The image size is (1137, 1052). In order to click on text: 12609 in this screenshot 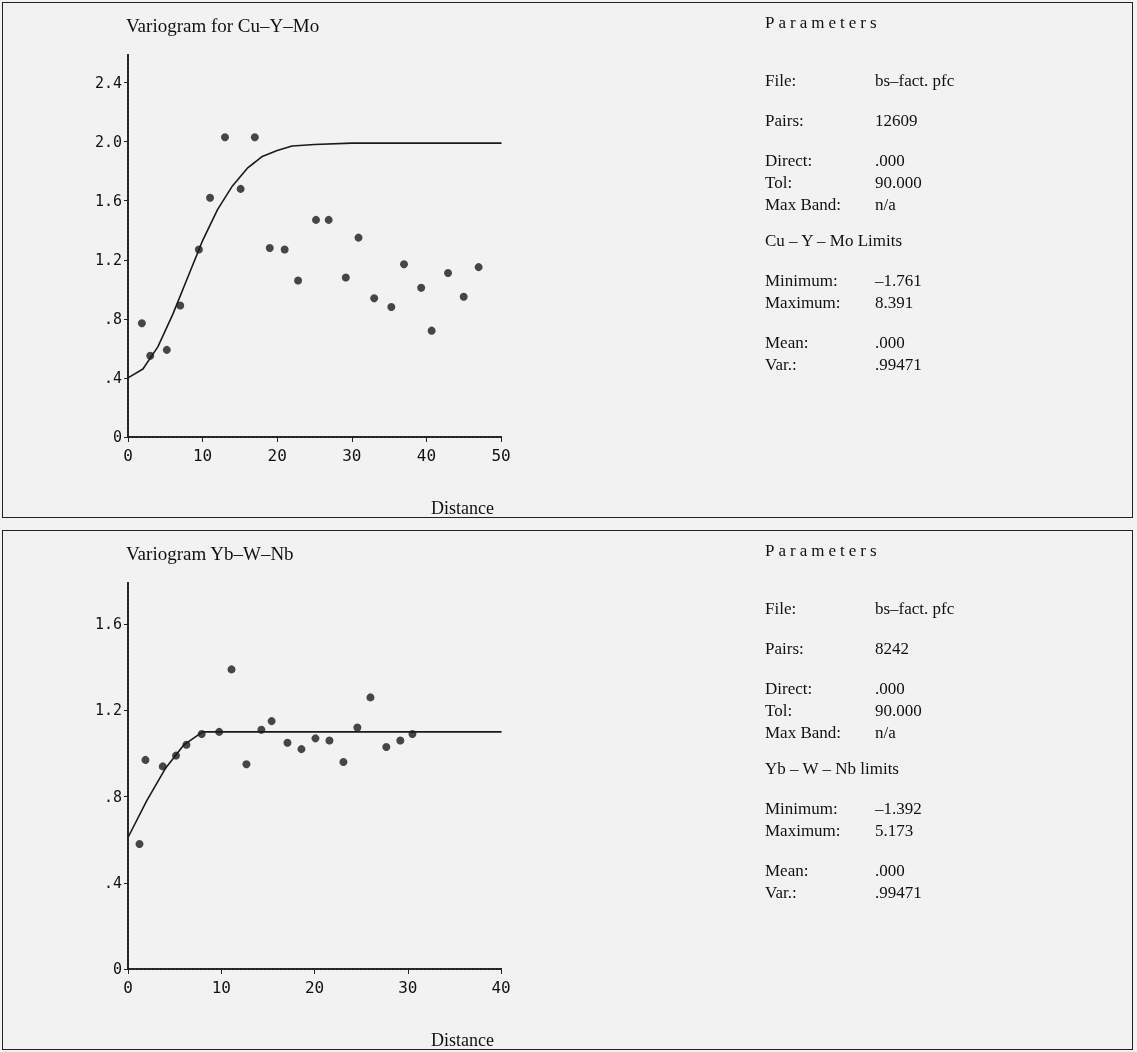, I will do `click(896, 121)`.